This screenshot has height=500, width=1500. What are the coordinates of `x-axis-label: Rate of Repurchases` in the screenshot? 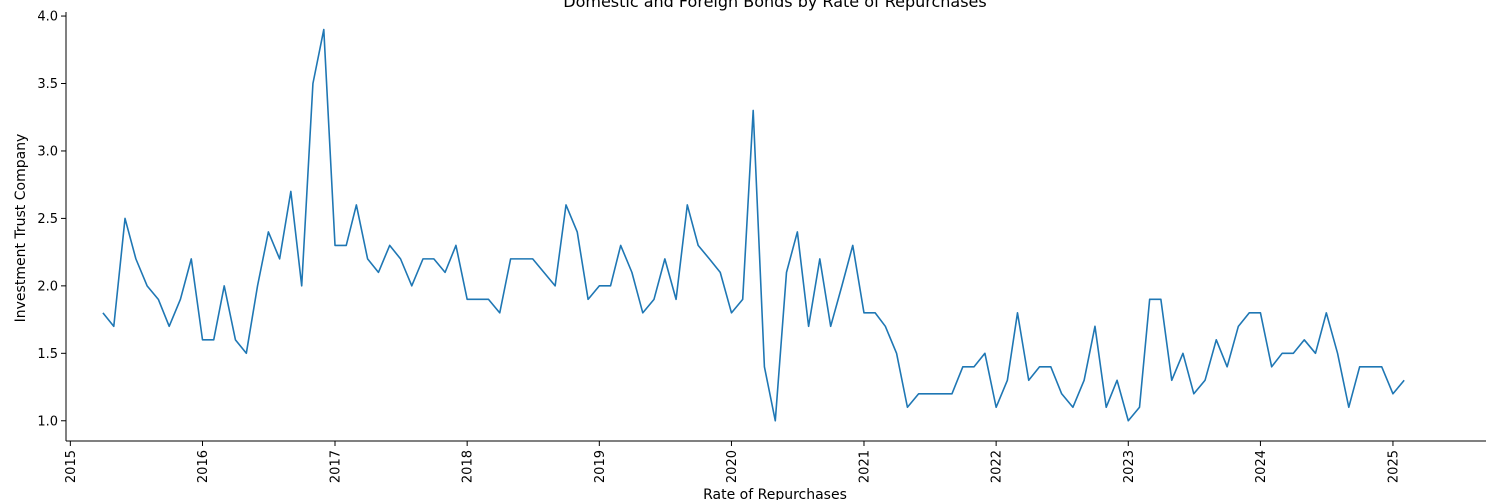 It's located at (775, 493).